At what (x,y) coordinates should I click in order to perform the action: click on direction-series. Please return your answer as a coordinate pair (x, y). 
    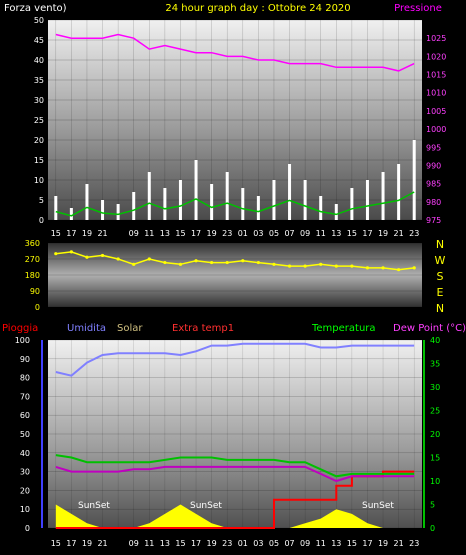
    Looking at the image, I should click on (235, 261).